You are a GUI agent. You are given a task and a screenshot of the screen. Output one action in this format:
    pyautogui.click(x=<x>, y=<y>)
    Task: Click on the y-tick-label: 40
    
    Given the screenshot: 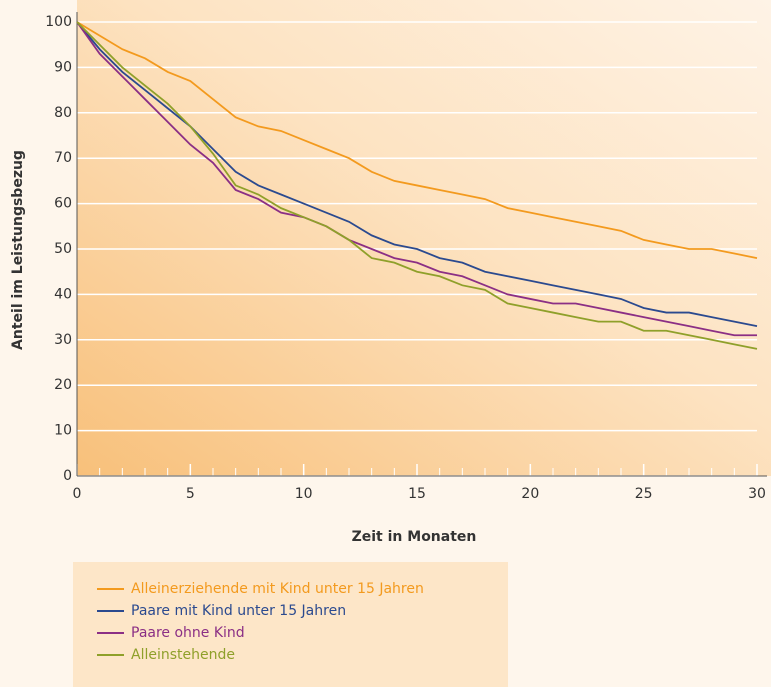 What is the action you would take?
    pyautogui.click(x=63, y=294)
    